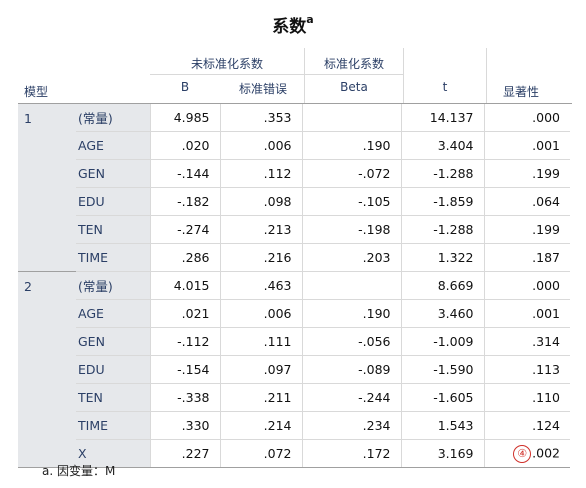 This screenshot has height=488, width=586. What do you see at coordinates (351, 229) in the screenshot?
I see `cell-beta: -.198` at bounding box center [351, 229].